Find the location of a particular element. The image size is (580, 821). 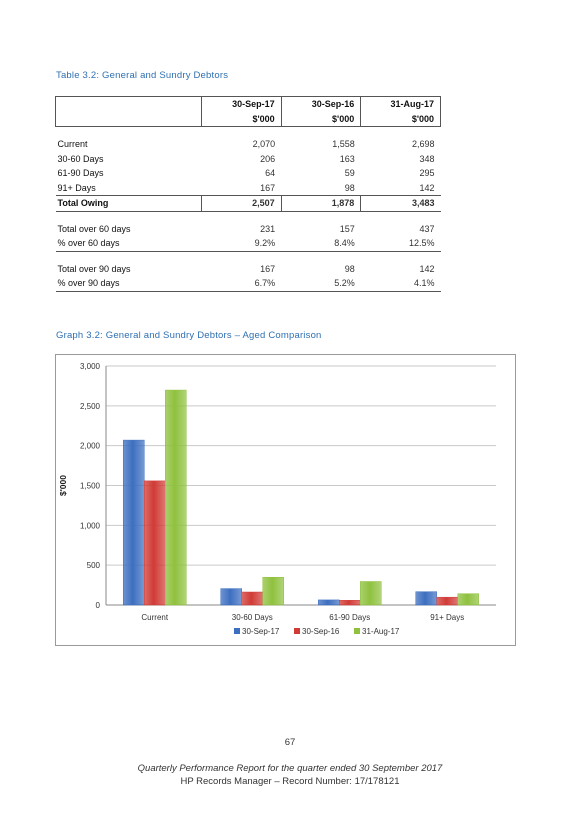

row-label: Current is located at coordinates (72, 144).